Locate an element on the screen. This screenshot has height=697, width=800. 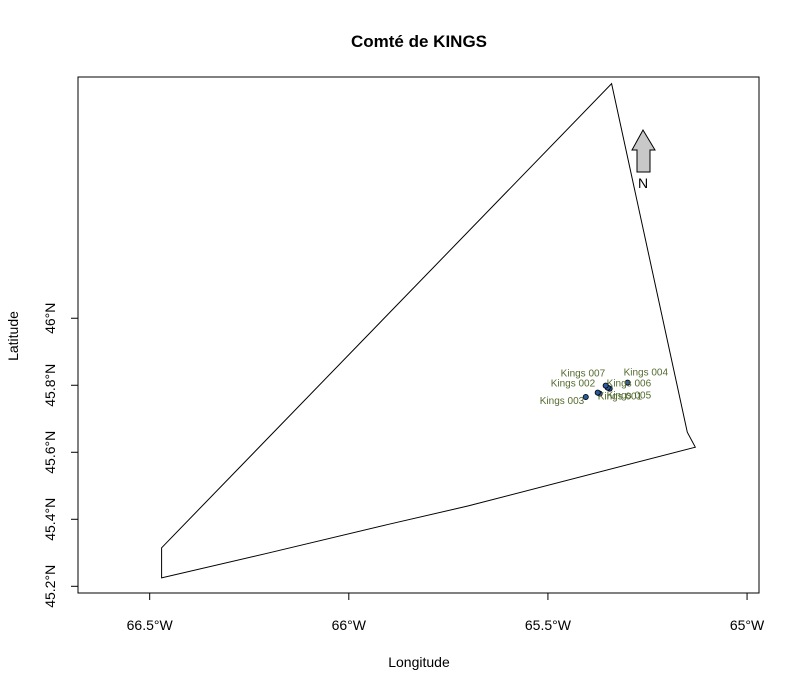
site-label: Kings 001 is located at coordinates (620, 397).